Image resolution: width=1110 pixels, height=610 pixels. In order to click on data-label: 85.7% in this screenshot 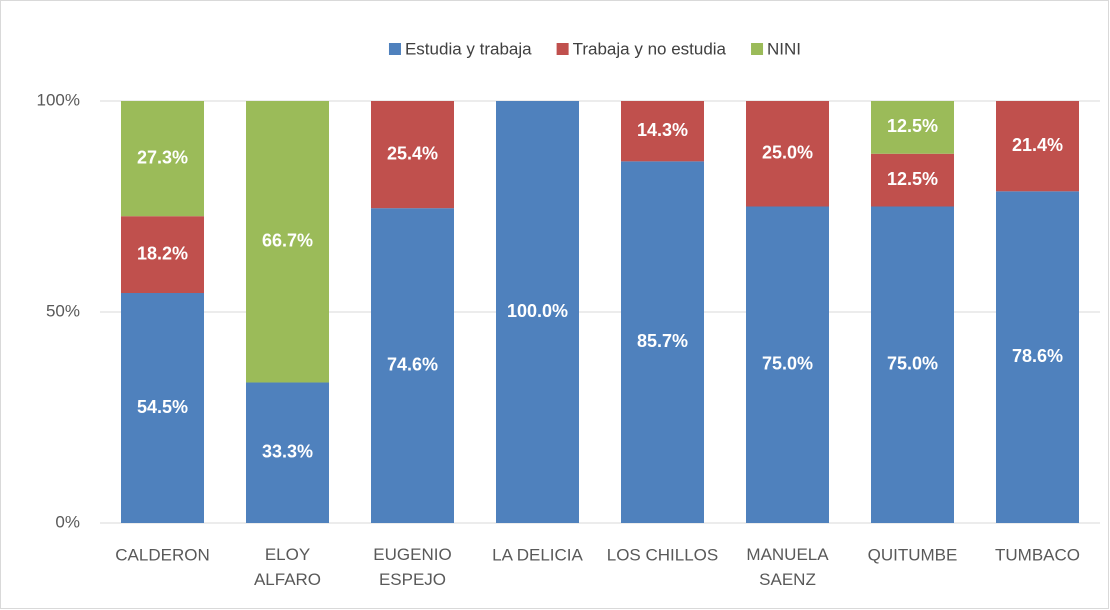, I will do `click(662, 341)`.